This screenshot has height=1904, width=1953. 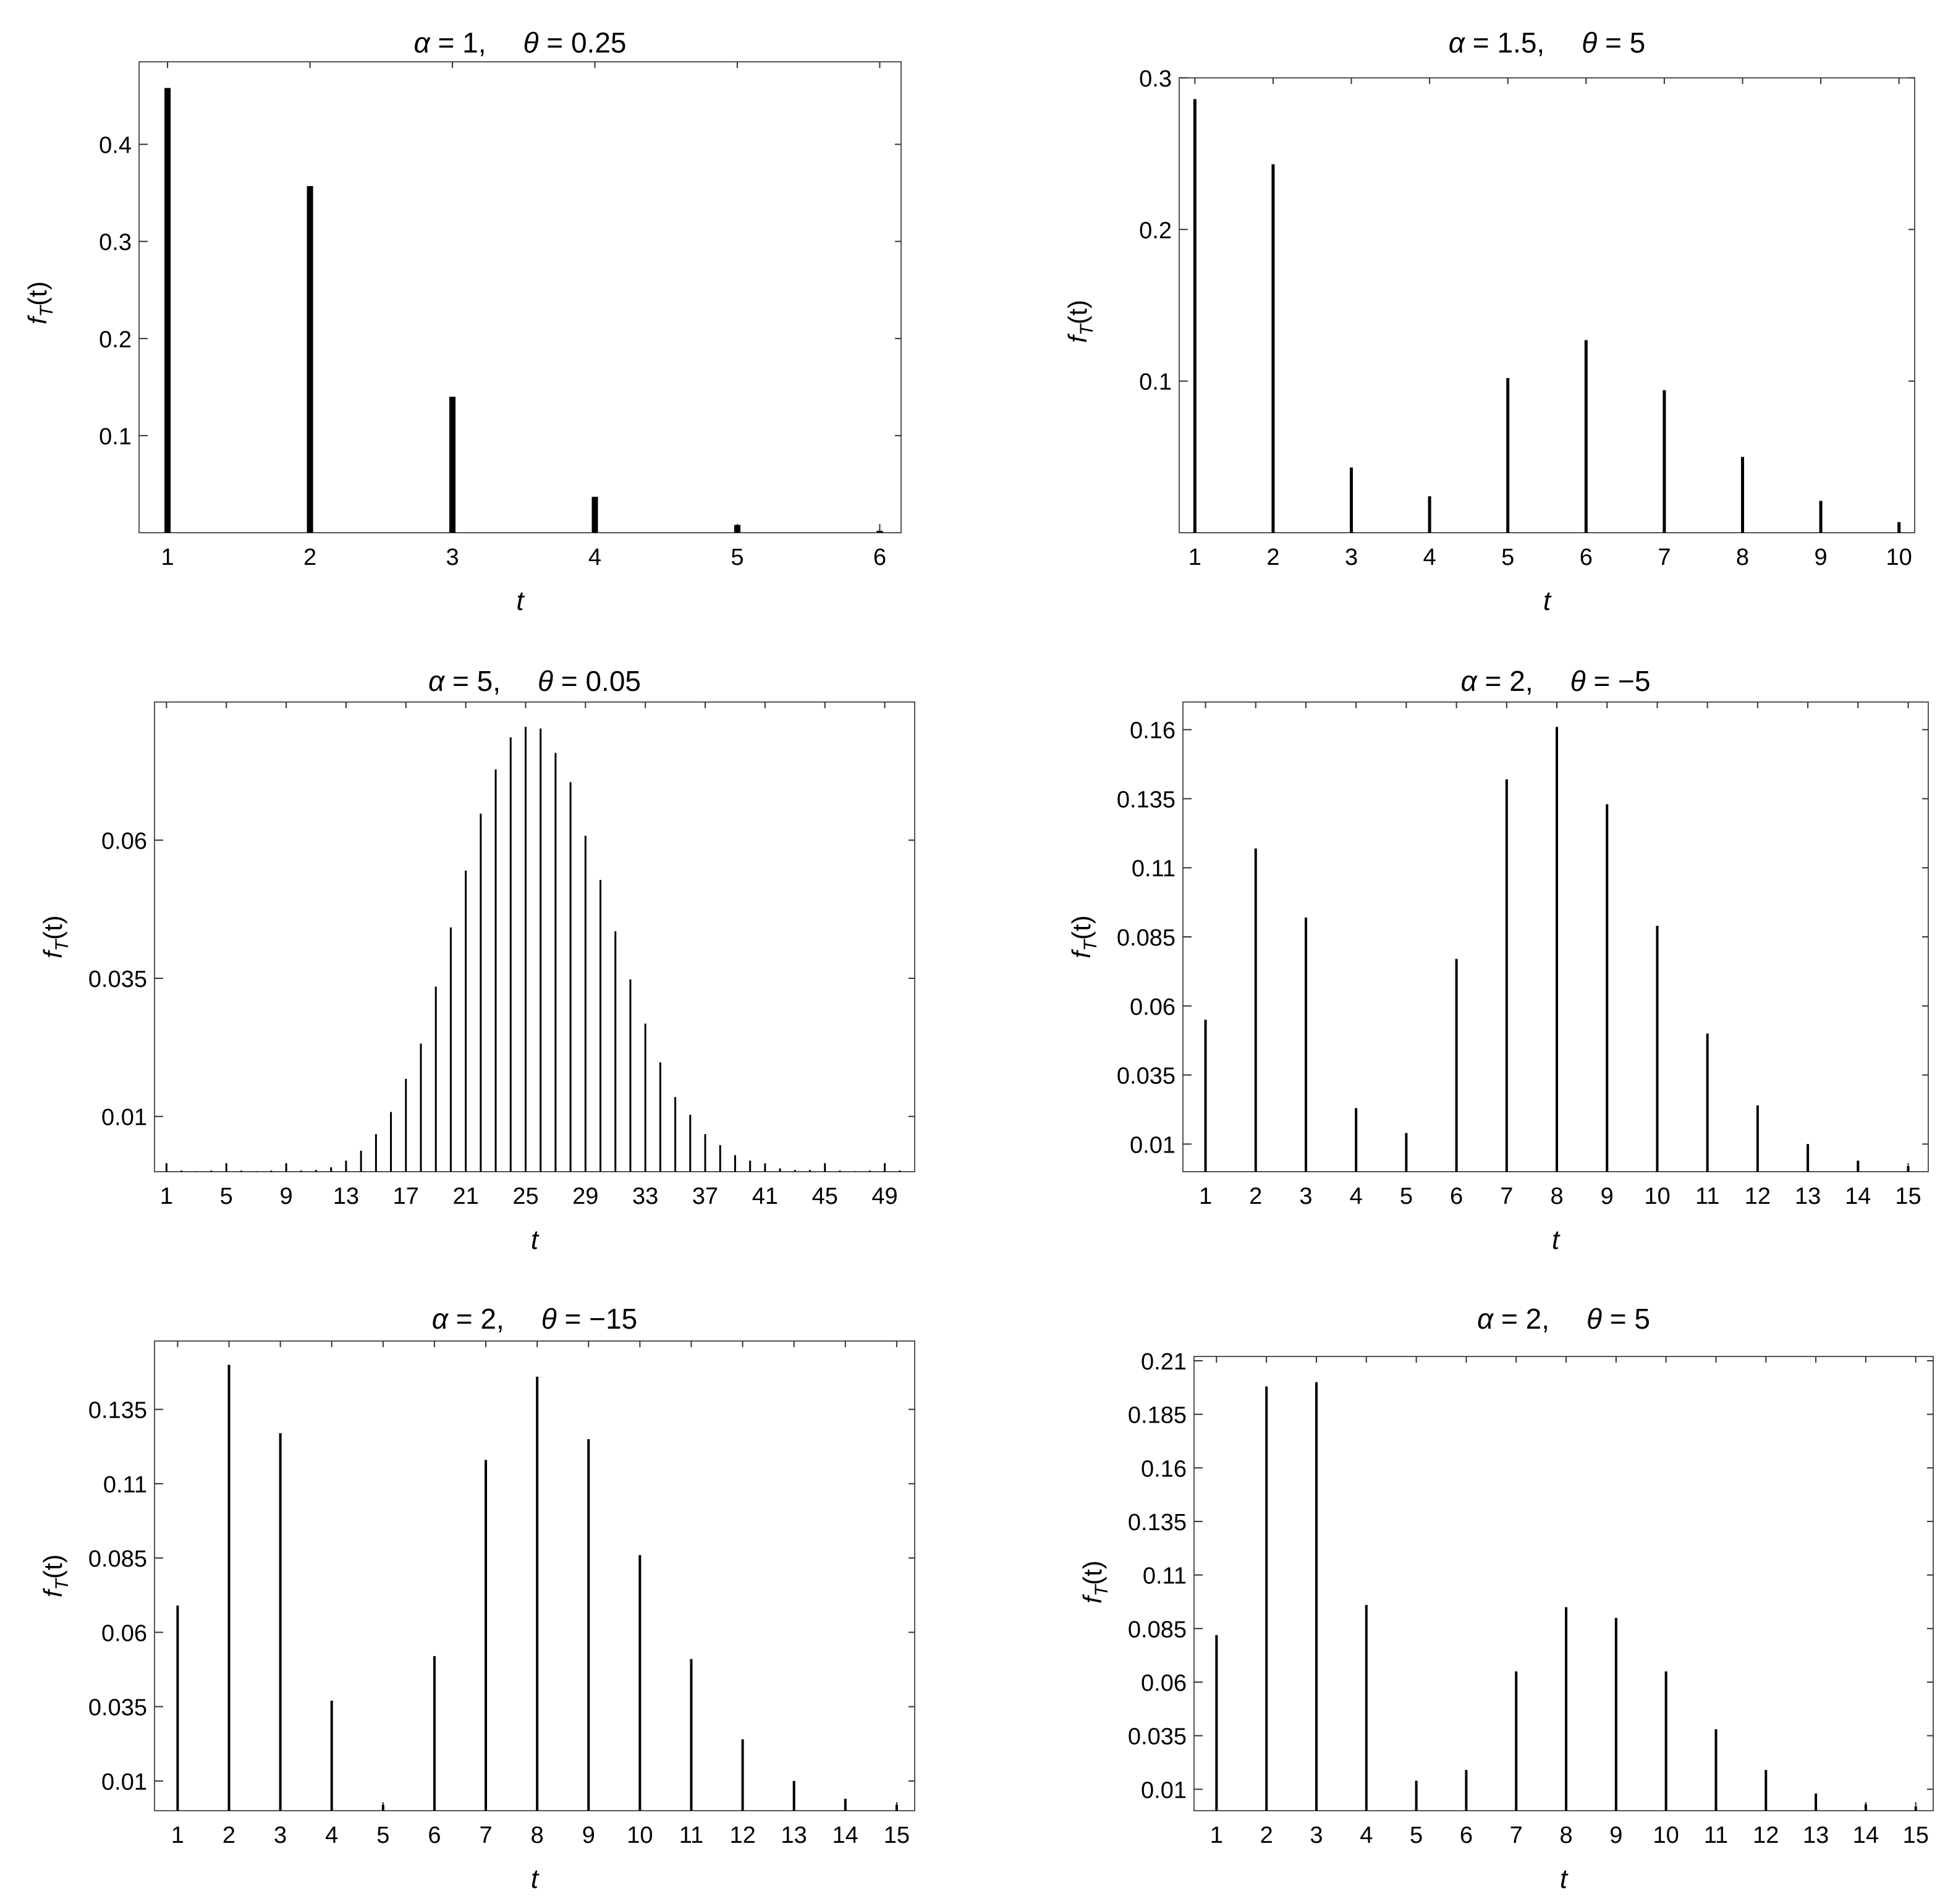 What do you see at coordinates (613, 681) in the screenshot?
I see `title-theta-value: 0.05` at bounding box center [613, 681].